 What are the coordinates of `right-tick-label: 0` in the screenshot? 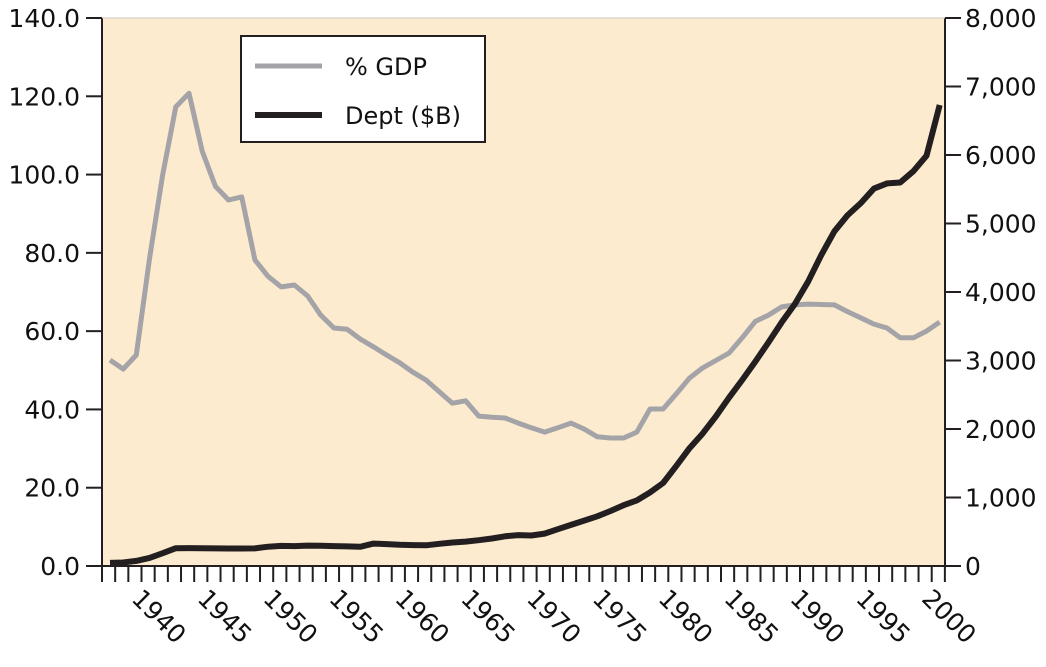 It's located at (973, 566).